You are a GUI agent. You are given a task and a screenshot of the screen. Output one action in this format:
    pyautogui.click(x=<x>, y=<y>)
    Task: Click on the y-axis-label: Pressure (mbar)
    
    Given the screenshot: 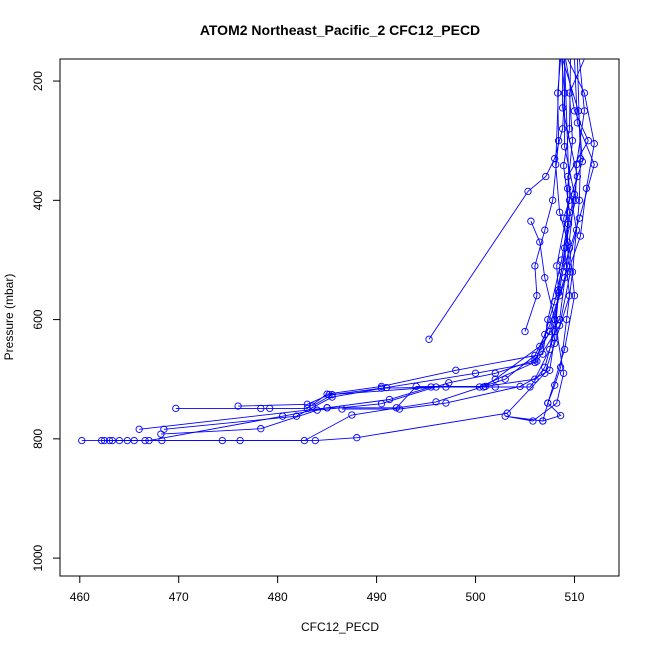 What is the action you would take?
    pyautogui.click(x=9, y=317)
    